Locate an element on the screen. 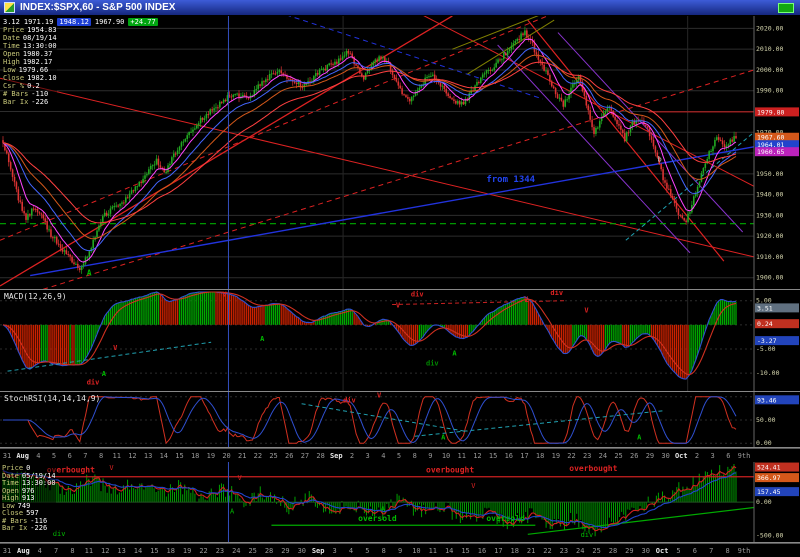 The width and height of the screenshot is (800, 557). svg-text: 5.00 is located at coordinates (764, 301).